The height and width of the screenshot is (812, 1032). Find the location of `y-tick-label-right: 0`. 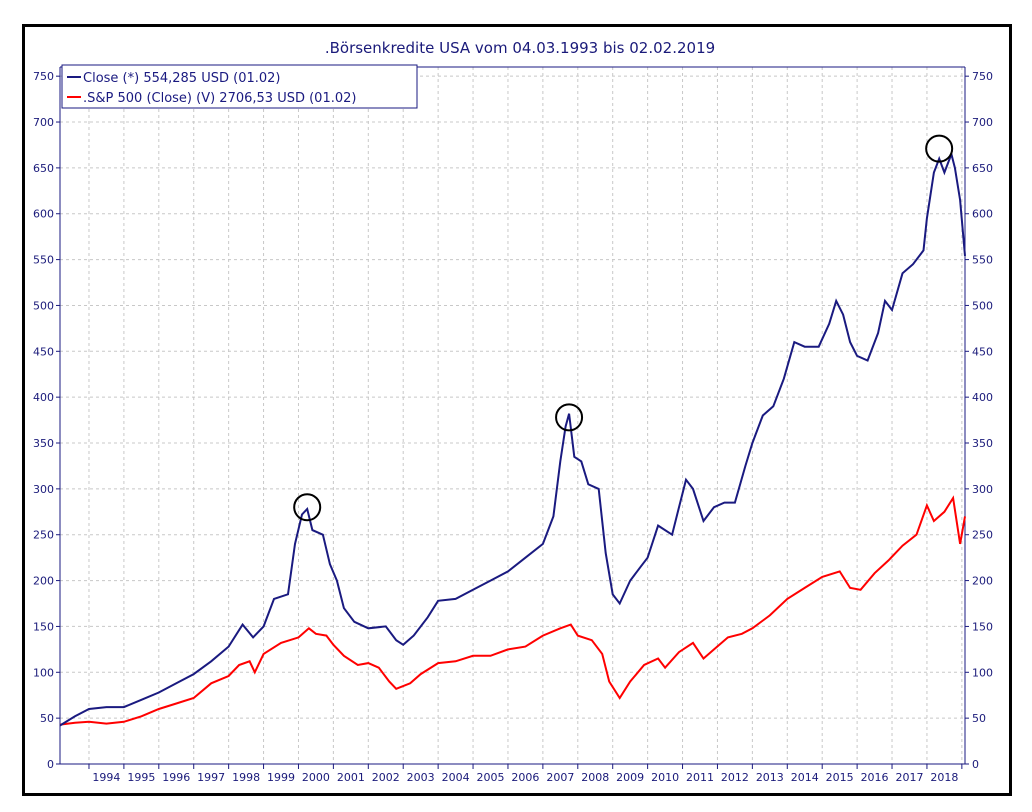

y-tick-label-right: 0 is located at coordinates (975, 764).